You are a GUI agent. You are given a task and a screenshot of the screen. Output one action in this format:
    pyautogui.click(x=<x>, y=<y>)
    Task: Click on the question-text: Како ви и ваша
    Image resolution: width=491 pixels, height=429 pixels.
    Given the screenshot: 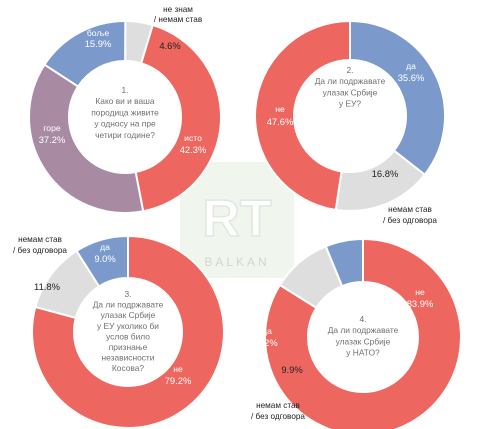 What is the action you would take?
    pyautogui.click(x=124, y=101)
    